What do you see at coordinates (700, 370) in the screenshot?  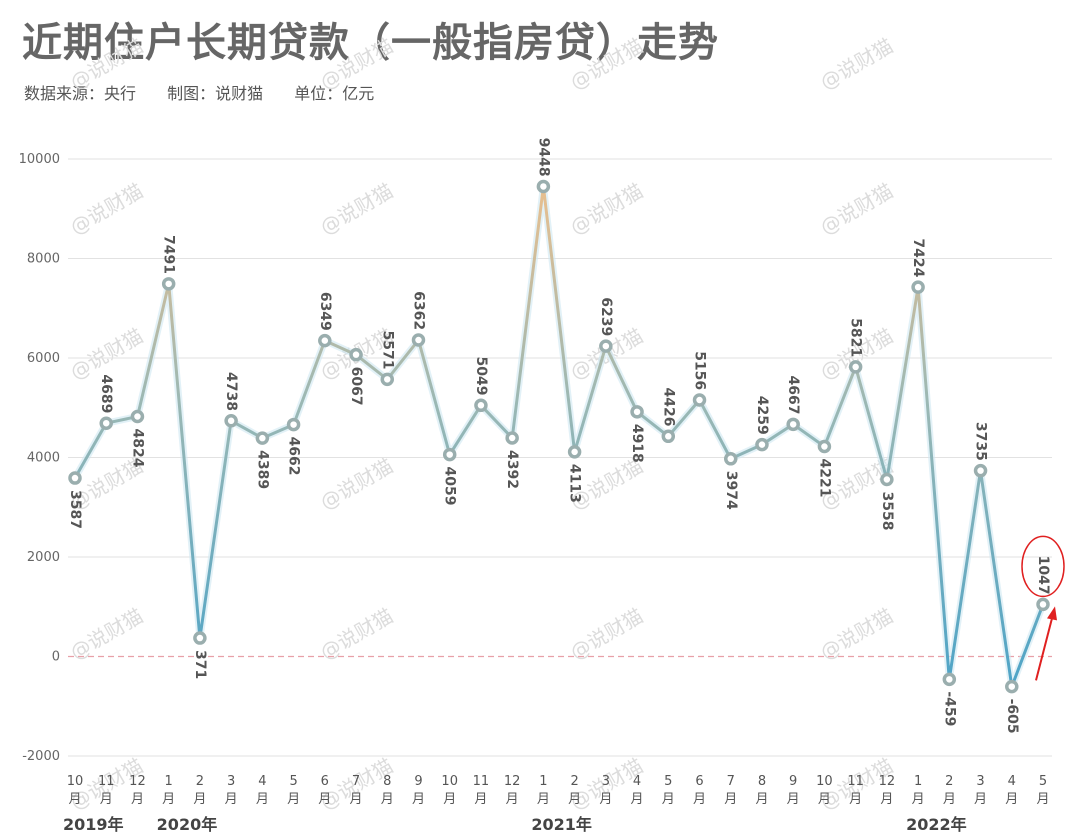 I see `data-label: 5156` at bounding box center [700, 370].